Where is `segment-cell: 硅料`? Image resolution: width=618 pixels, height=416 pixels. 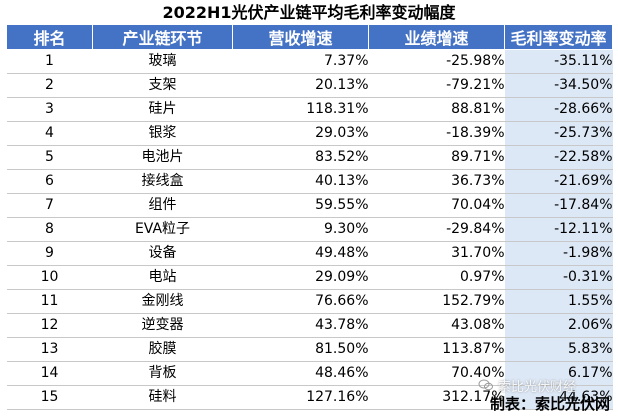
segment-cell: 硅料 is located at coordinates (162, 397).